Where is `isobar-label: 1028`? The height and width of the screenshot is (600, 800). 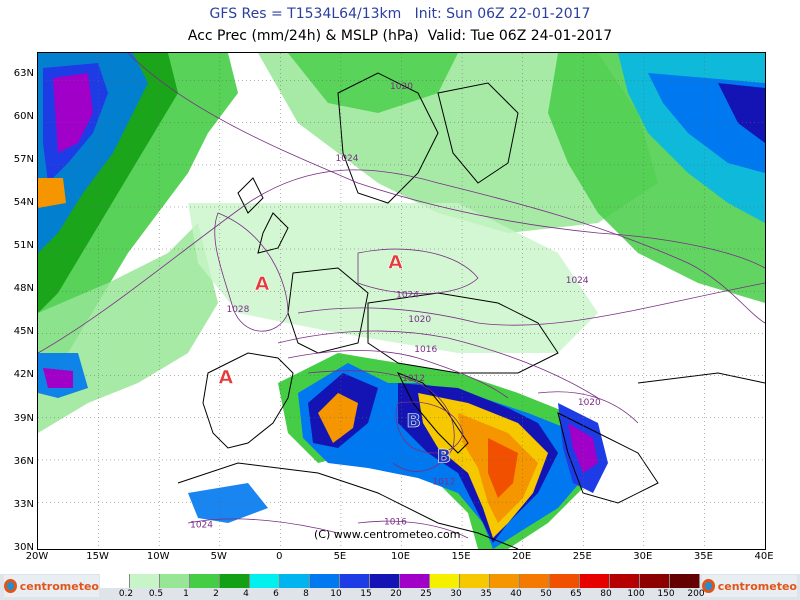 isobar-label: 1028 is located at coordinates (237, 310).